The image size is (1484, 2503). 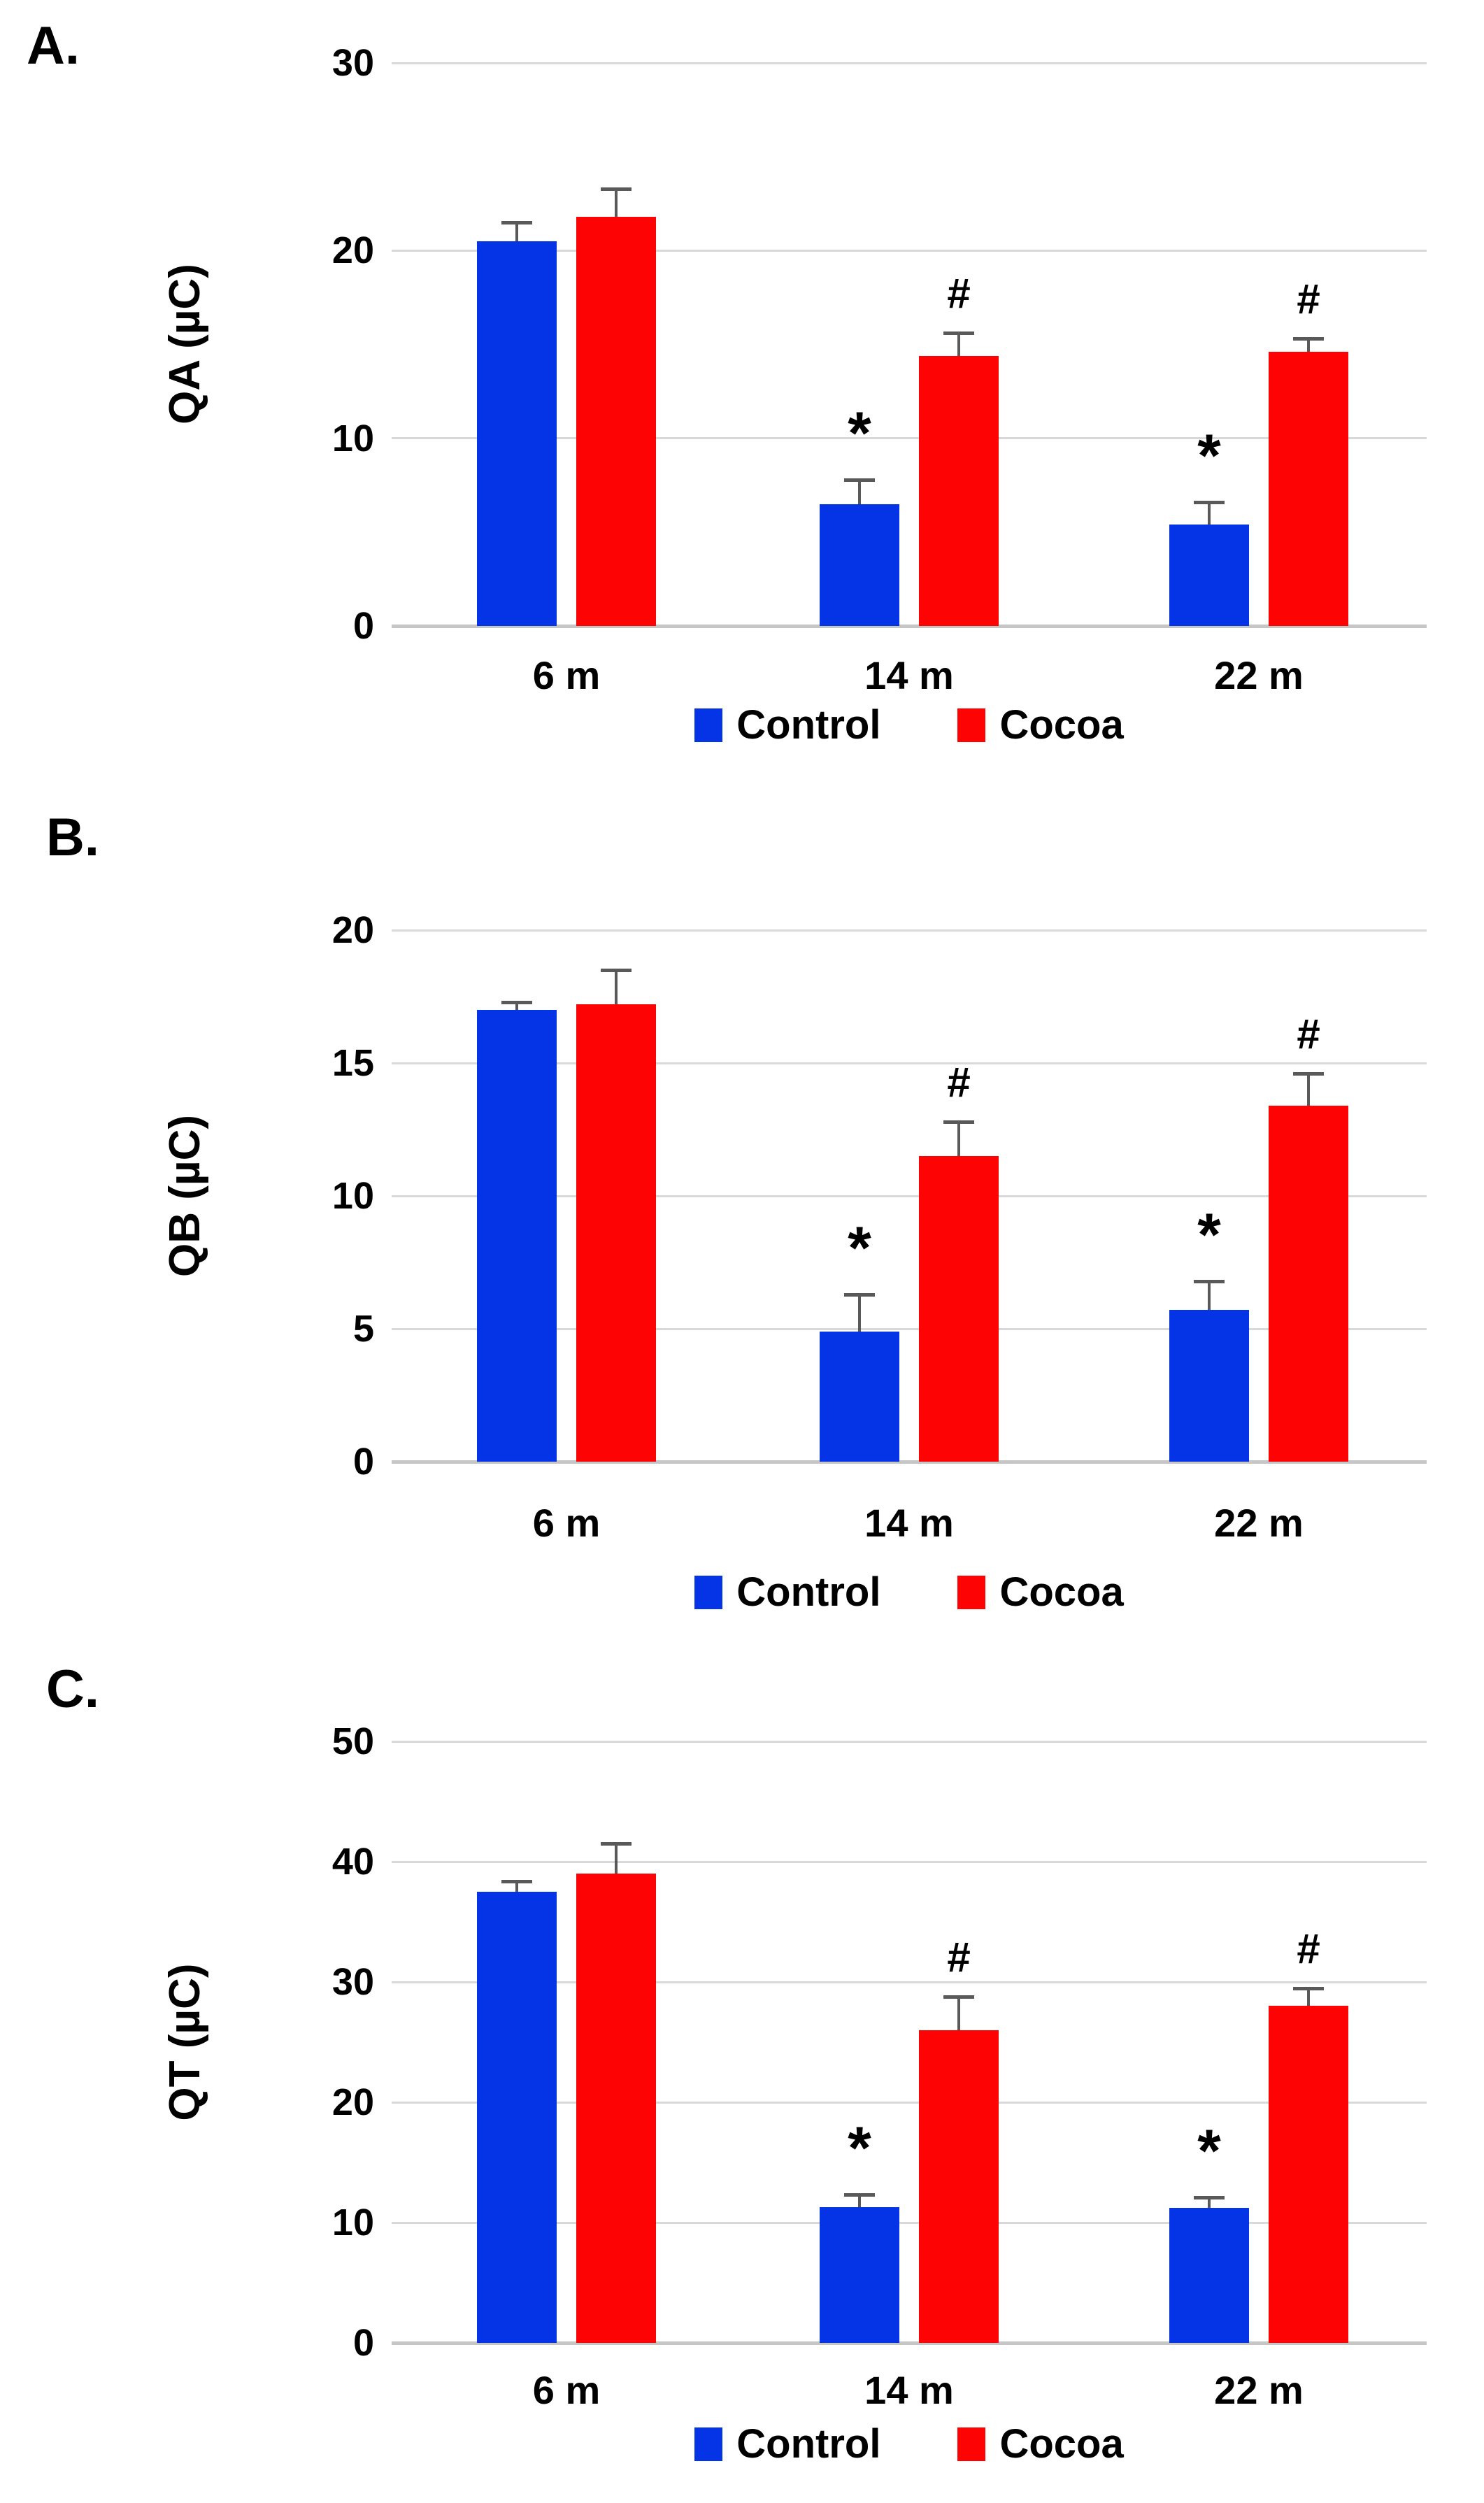 What do you see at coordinates (352, 1741) in the screenshot?
I see `y-tick-label: 50` at bounding box center [352, 1741].